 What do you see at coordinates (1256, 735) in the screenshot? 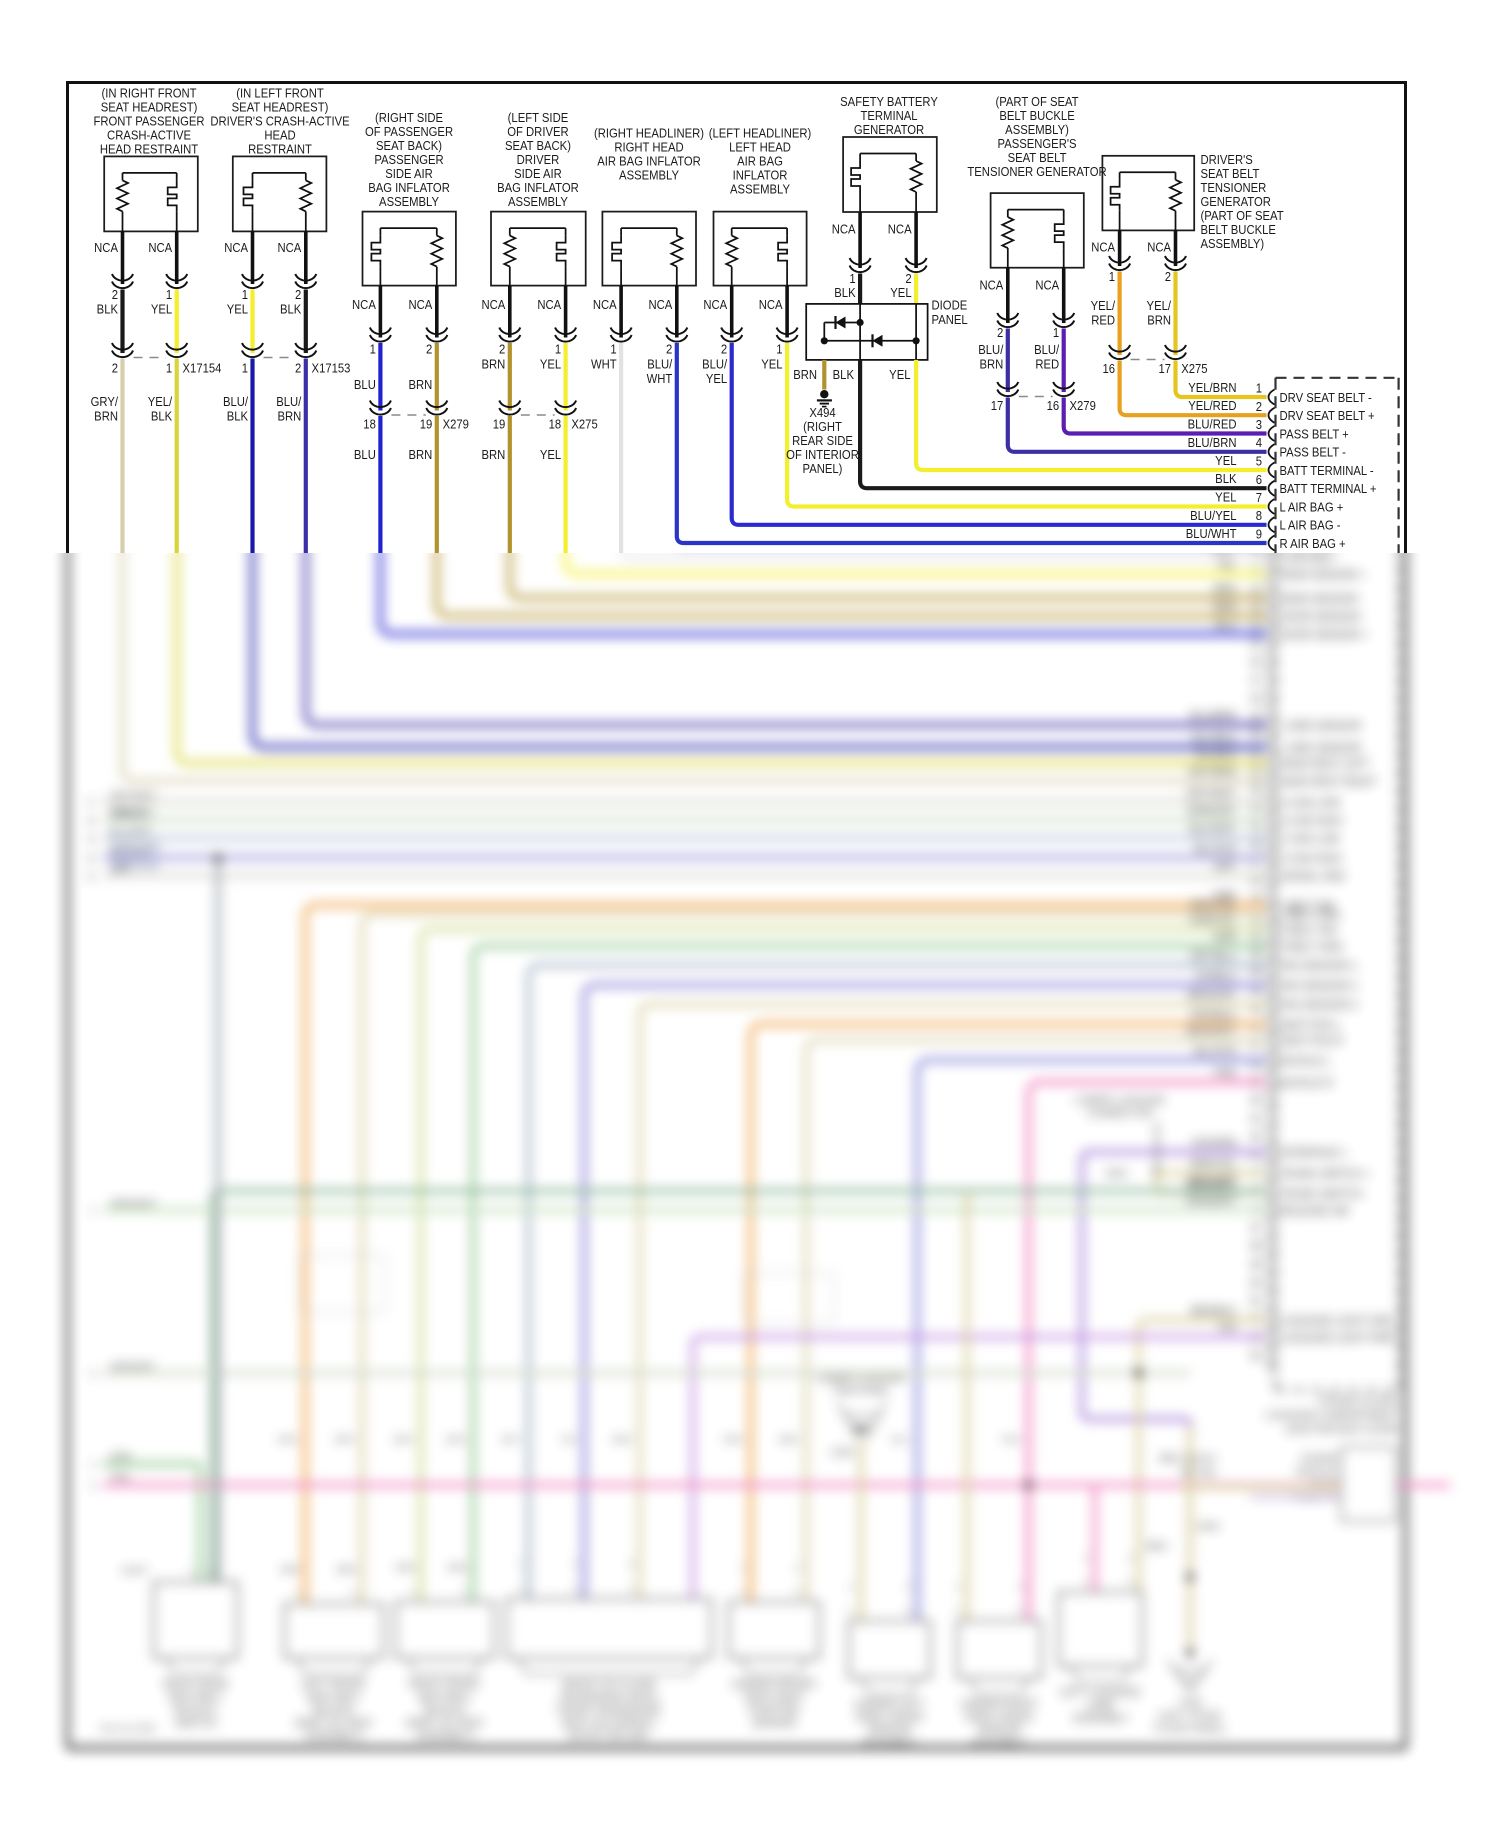
I see `svg-text: 20` at bounding box center [1256, 735].